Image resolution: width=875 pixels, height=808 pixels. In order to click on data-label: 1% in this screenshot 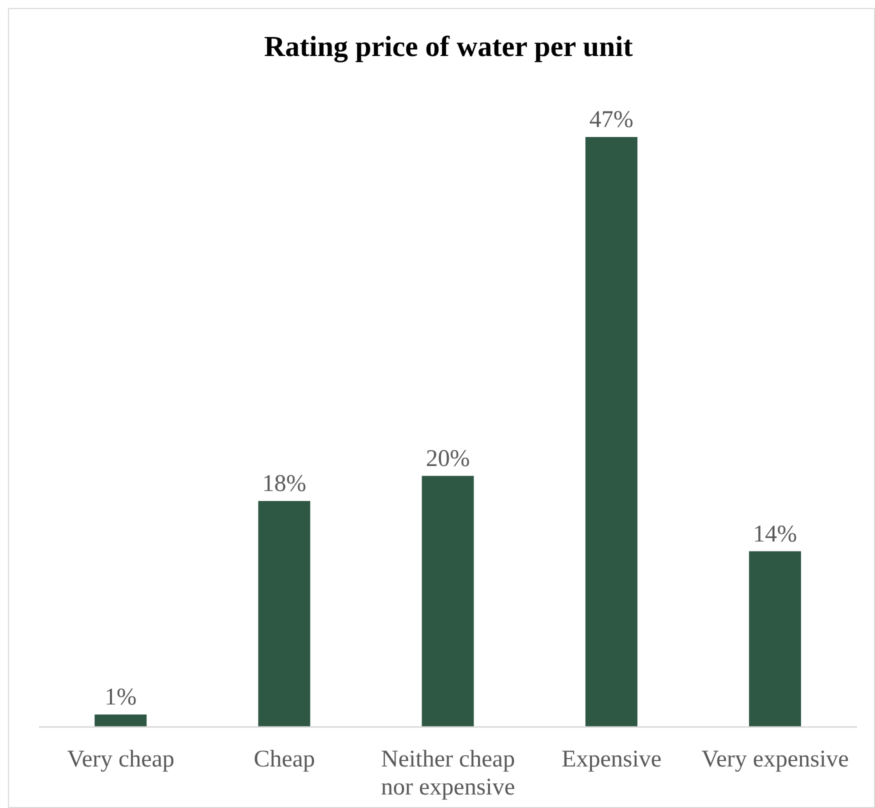, I will do `click(120, 697)`.